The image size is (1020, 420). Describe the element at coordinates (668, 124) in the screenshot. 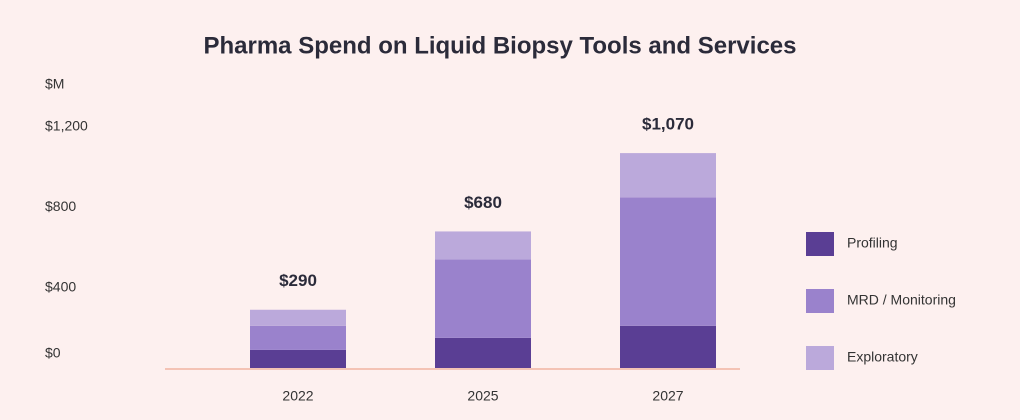

I see `total-label: $1,070` at that location.